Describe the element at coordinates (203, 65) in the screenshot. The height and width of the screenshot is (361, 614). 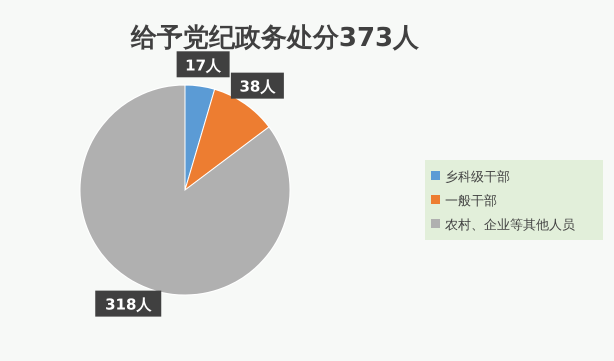
I see `data-label: 17人` at that location.